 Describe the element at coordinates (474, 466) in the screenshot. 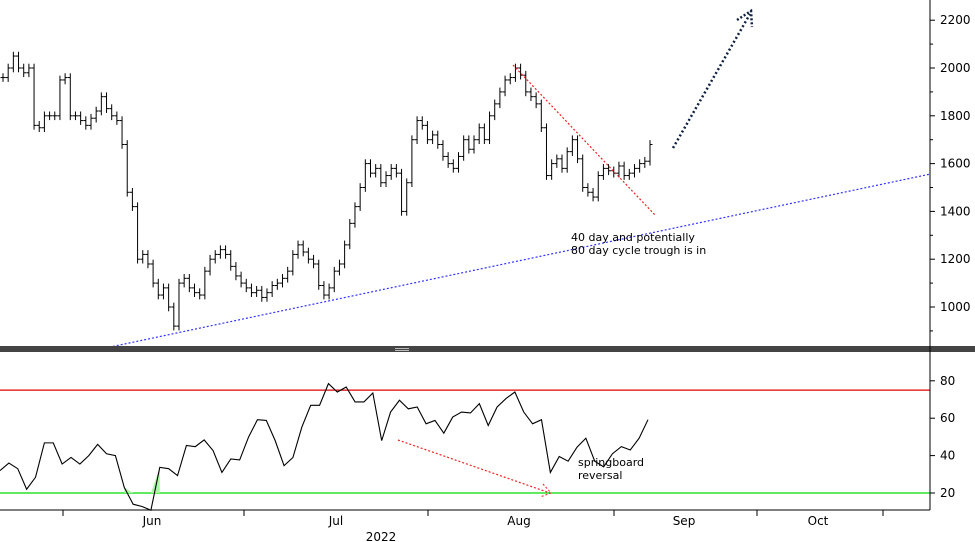

I see `divergence-arrow` at that location.